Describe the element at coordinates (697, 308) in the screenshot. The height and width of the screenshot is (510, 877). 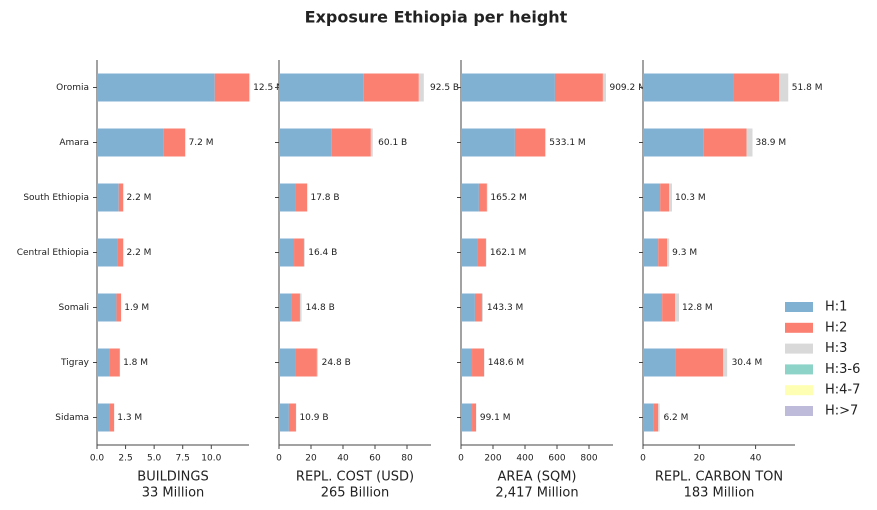
I see `total-label: 12.8 M` at that location.